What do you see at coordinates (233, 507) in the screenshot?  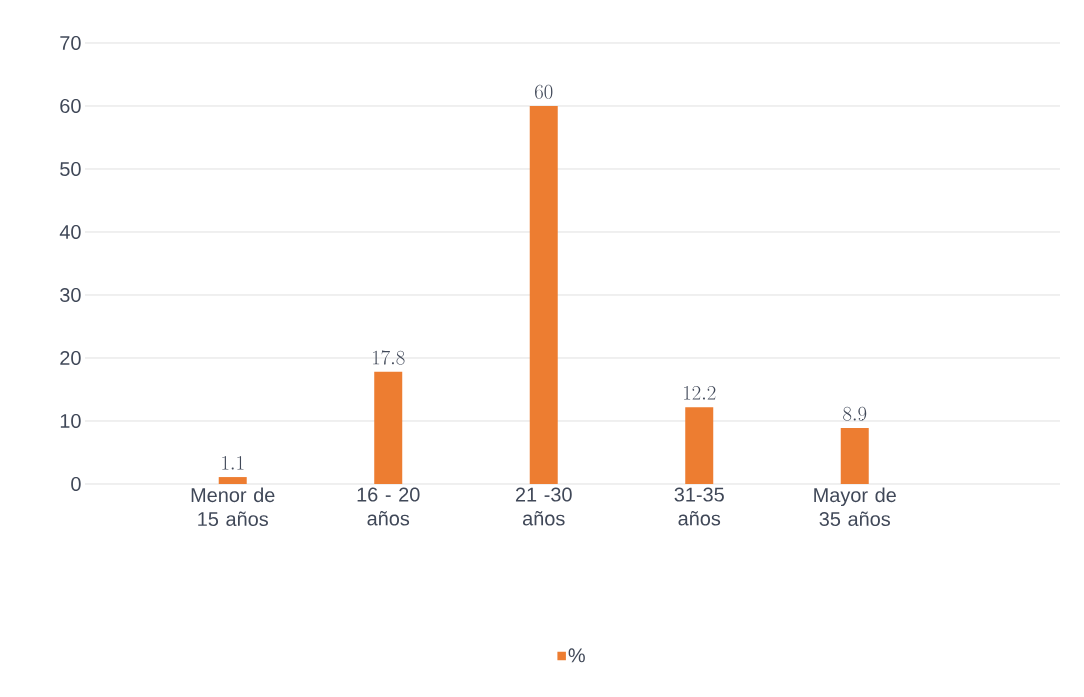 I see `x-tick-label: Menor de 15 años` at bounding box center [233, 507].